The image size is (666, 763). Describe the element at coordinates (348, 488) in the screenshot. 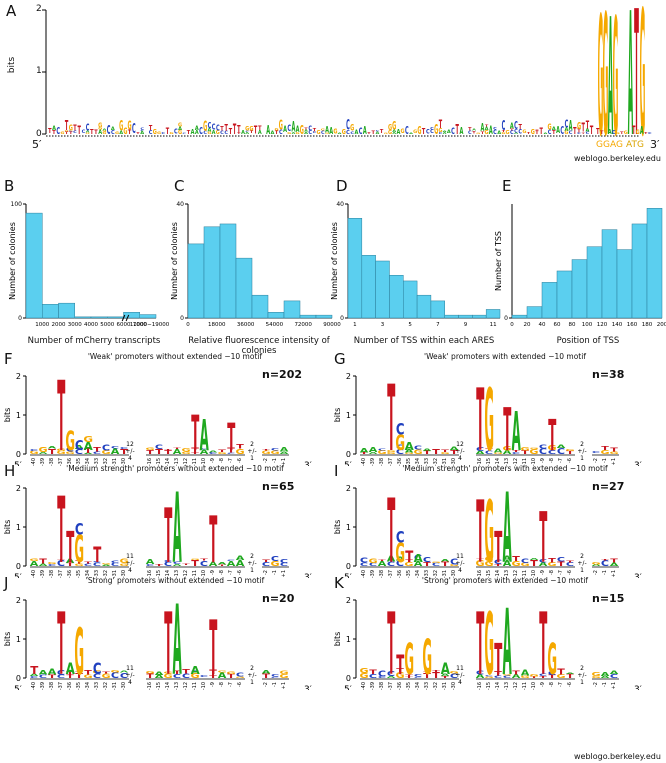

I see `logo-ytick: 2` at that location.